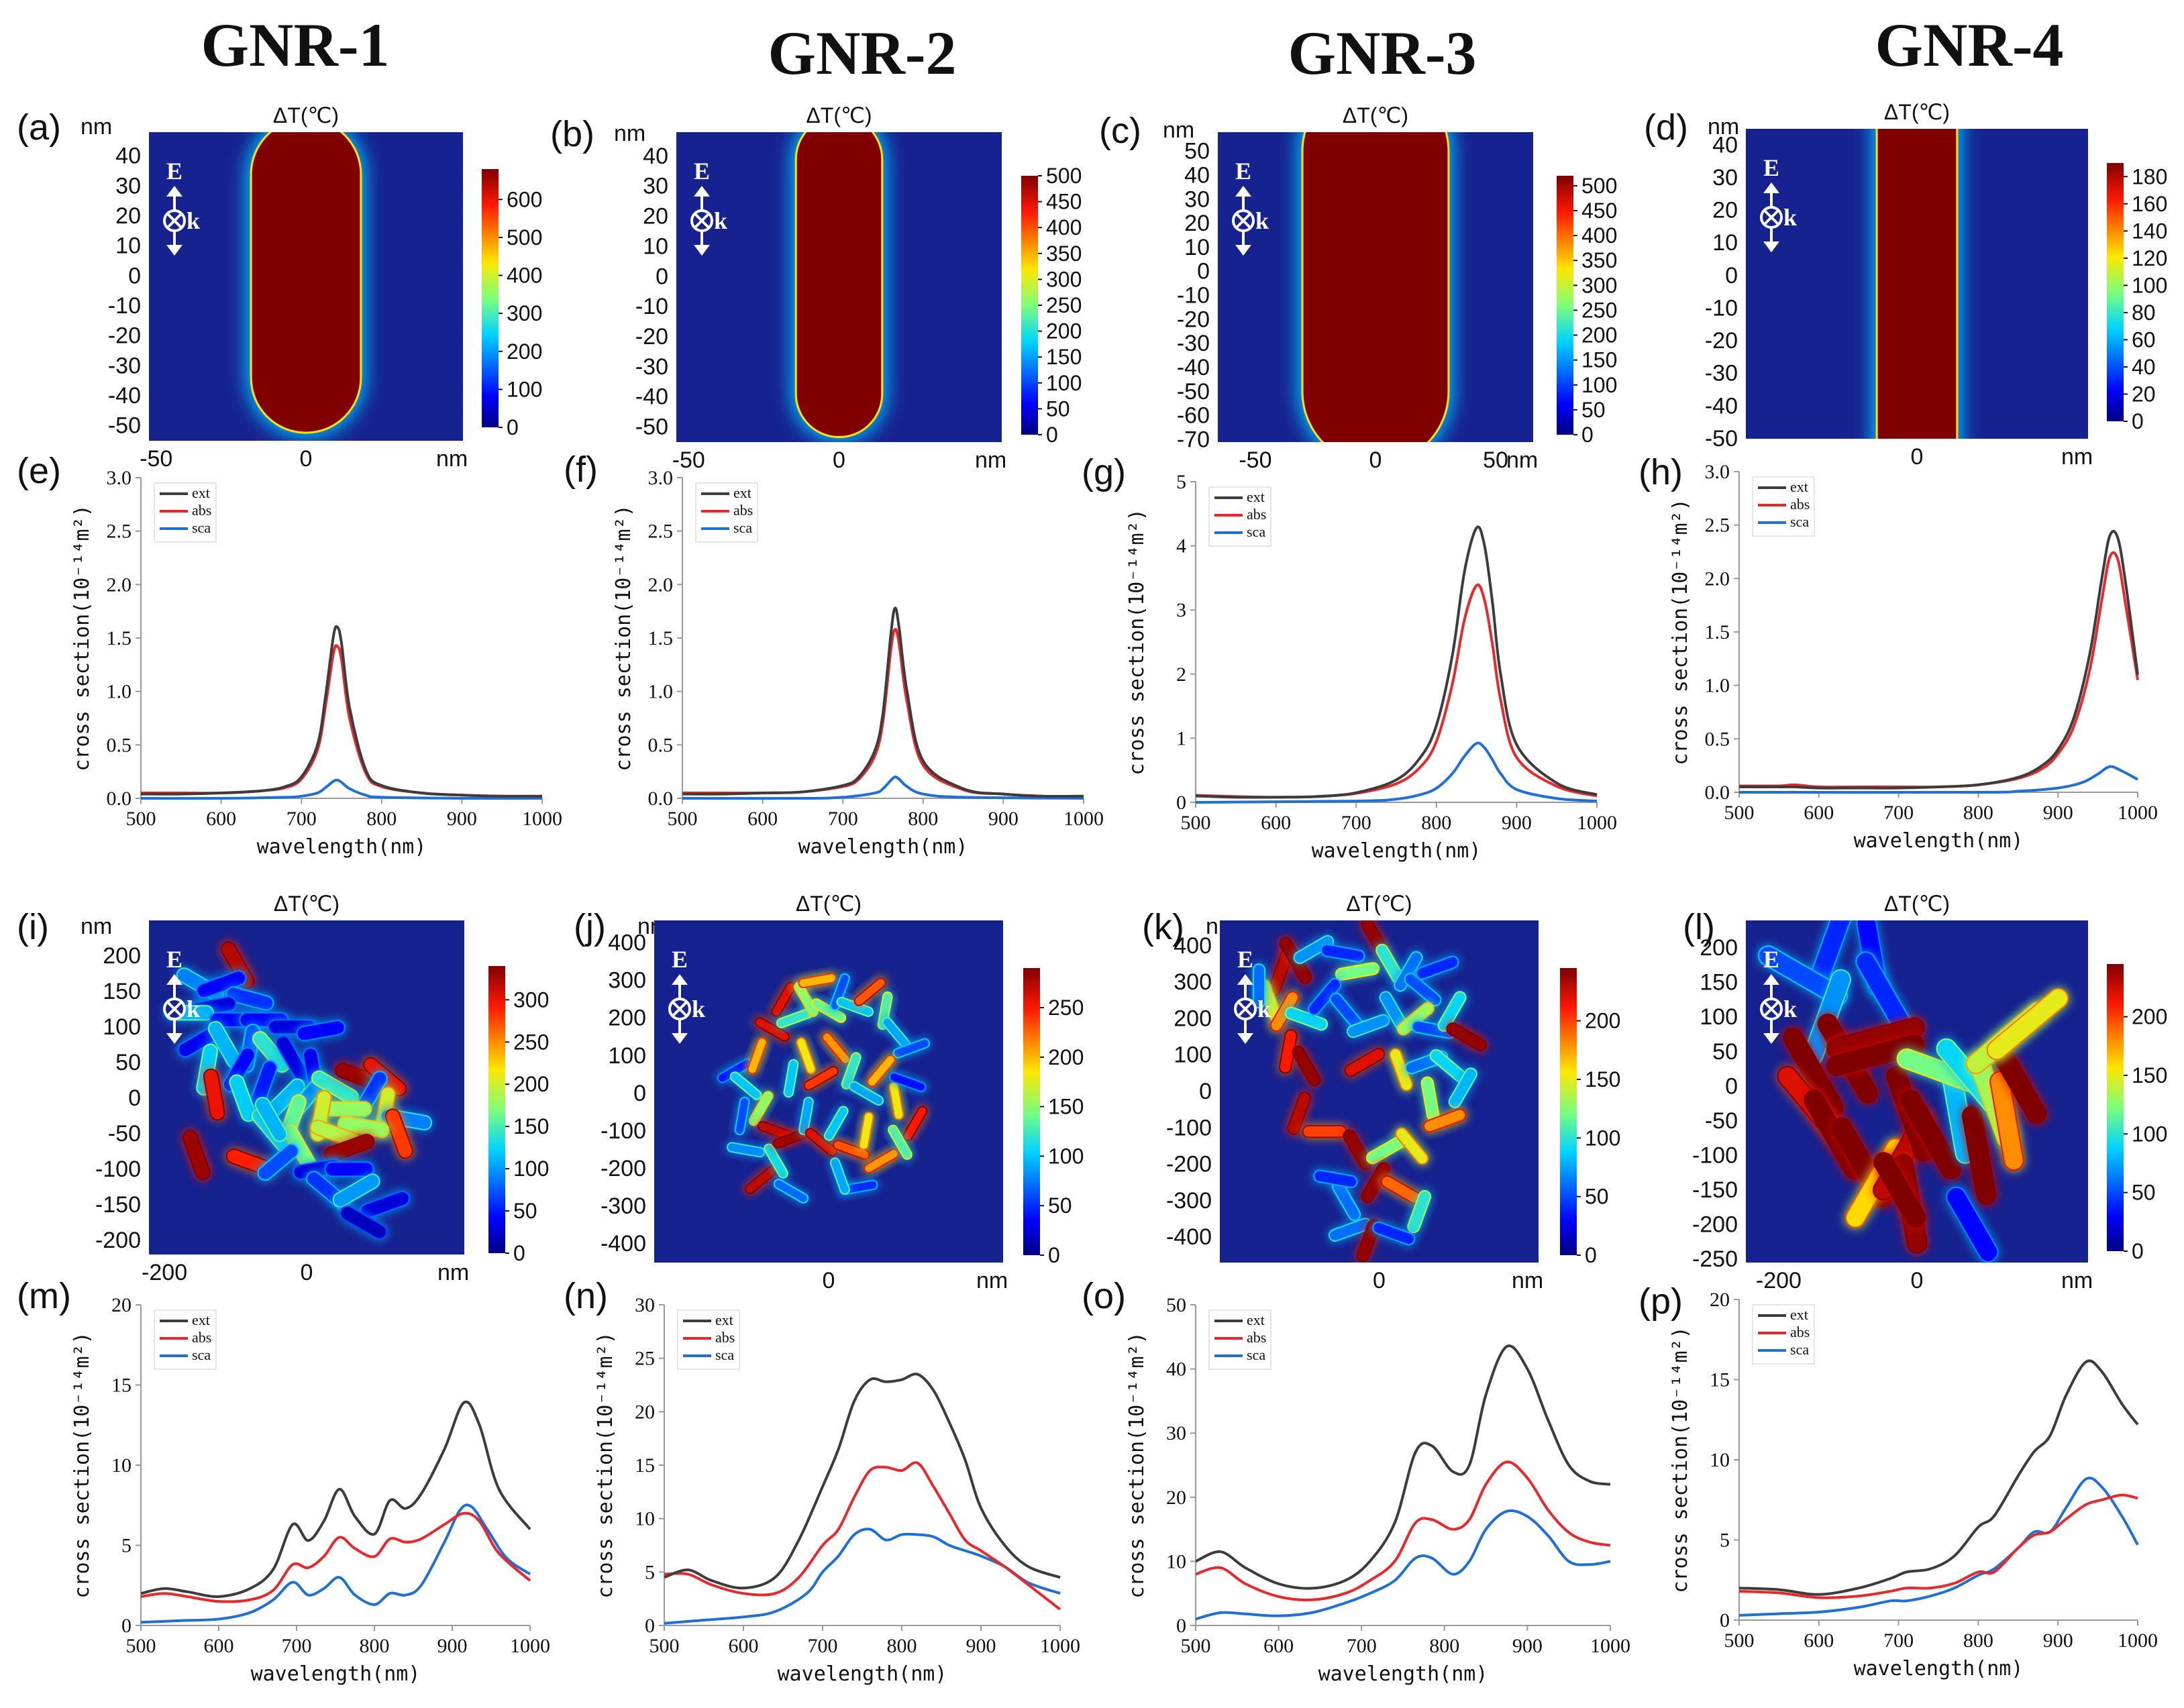 The image size is (2184, 1708). Describe the element at coordinates (1939, 659) in the screenshot. I see `series-line-ext` at that location.